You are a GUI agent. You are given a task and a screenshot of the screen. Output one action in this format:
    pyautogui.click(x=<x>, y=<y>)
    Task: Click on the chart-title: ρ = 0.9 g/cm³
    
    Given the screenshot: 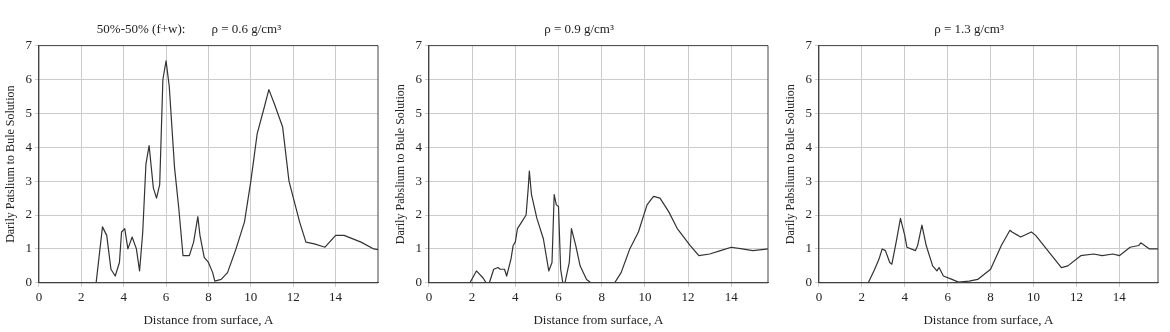 What is the action you would take?
    pyautogui.click(x=579, y=29)
    